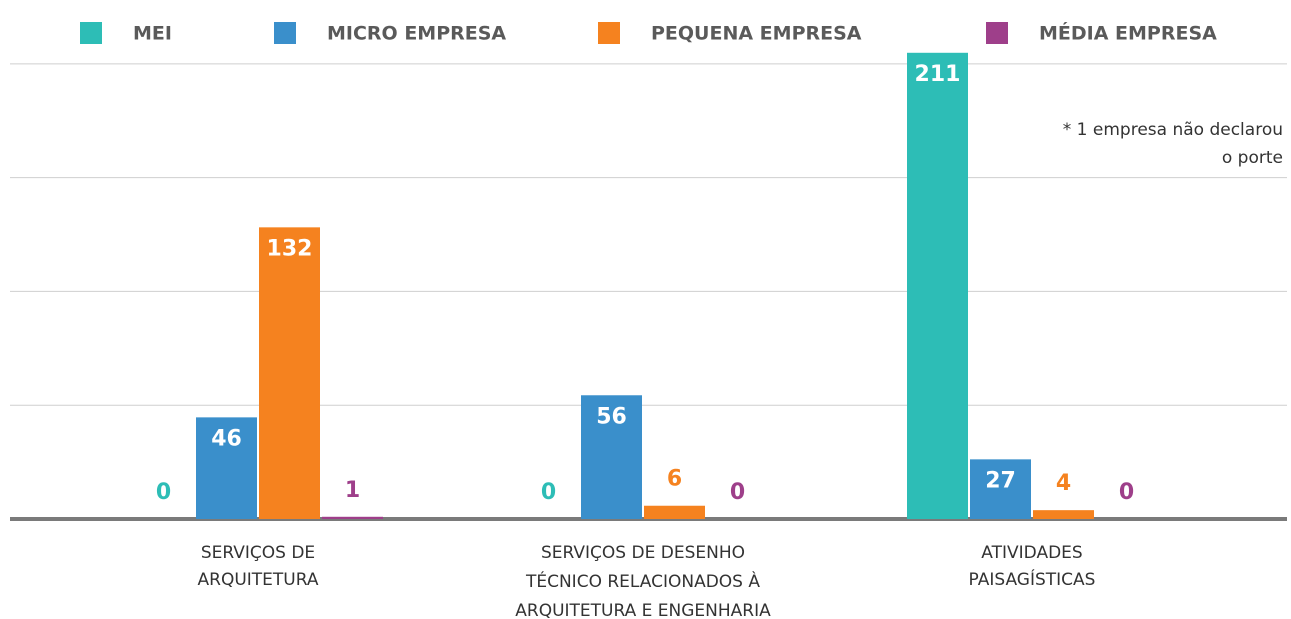 This screenshot has height=619, width=1291. What do you see at coordinates (352, 490) in the screenshot?
I see `value-label: 1` at bounding box center [352, 490].